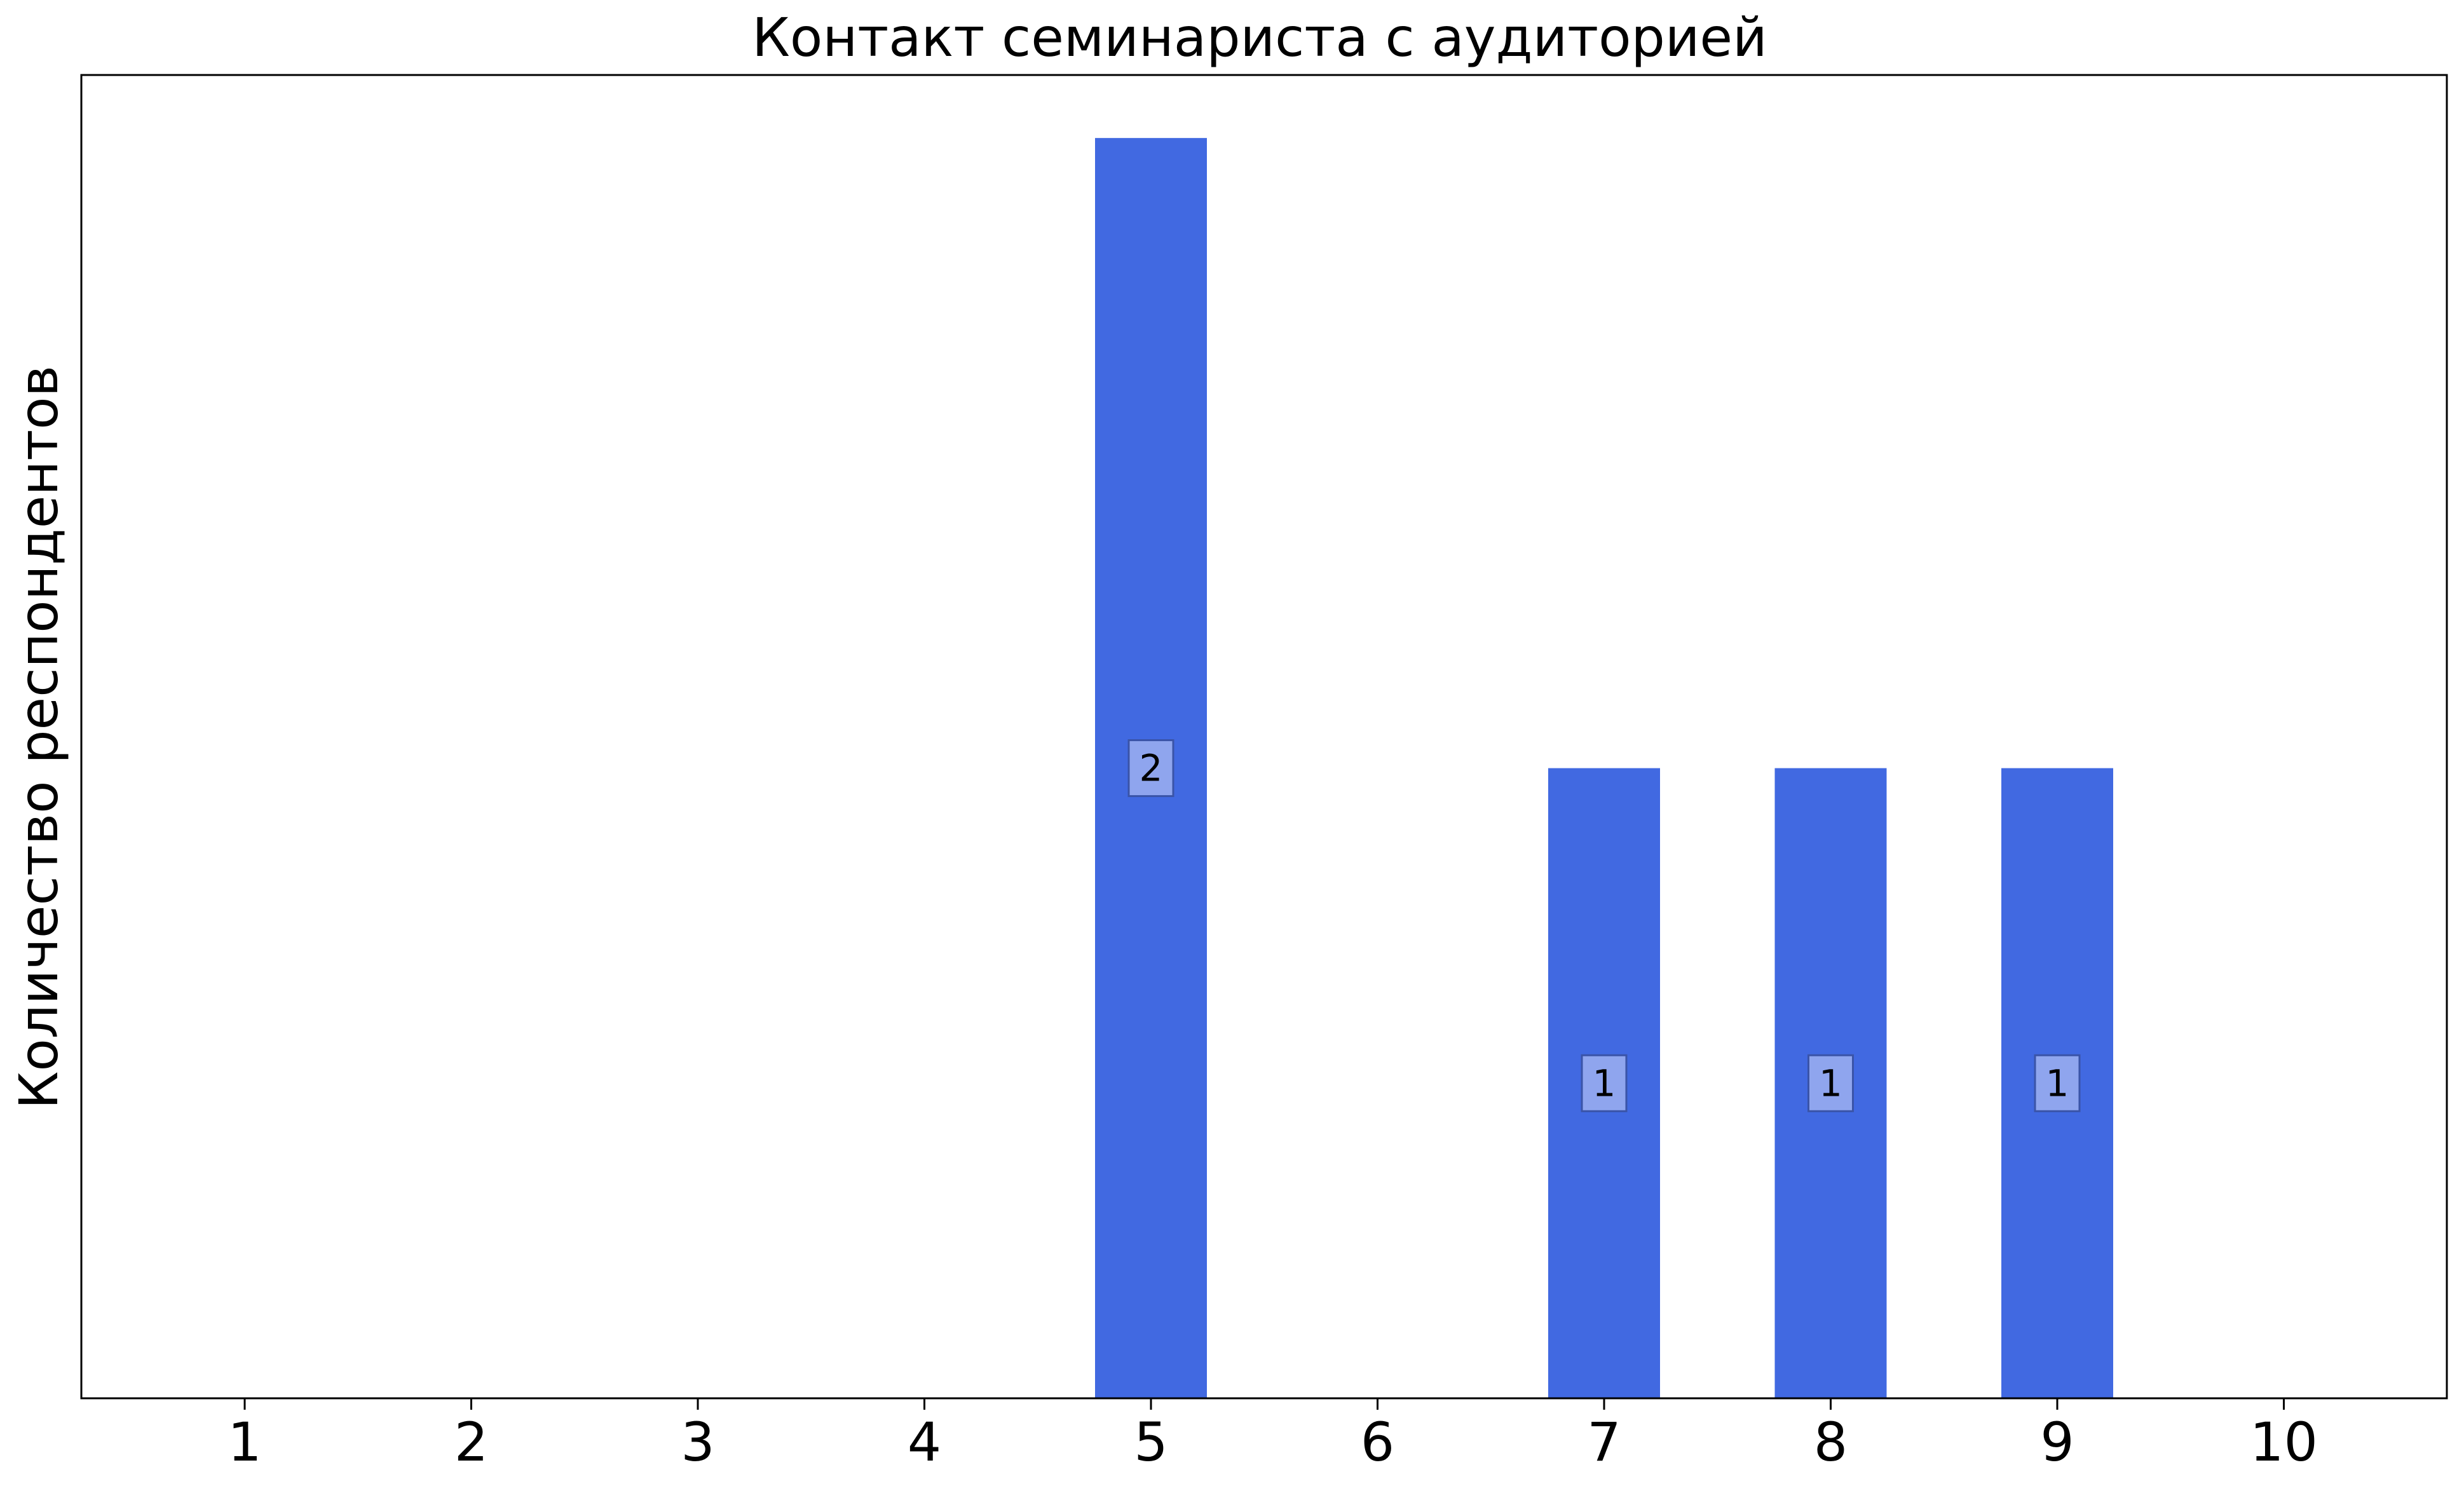 The width and height of the screenshot is (2464, 1486). Describe the element at coordinates (697, 1442) in the screenshot. I see `x-tick-label-3: 3` at that location.